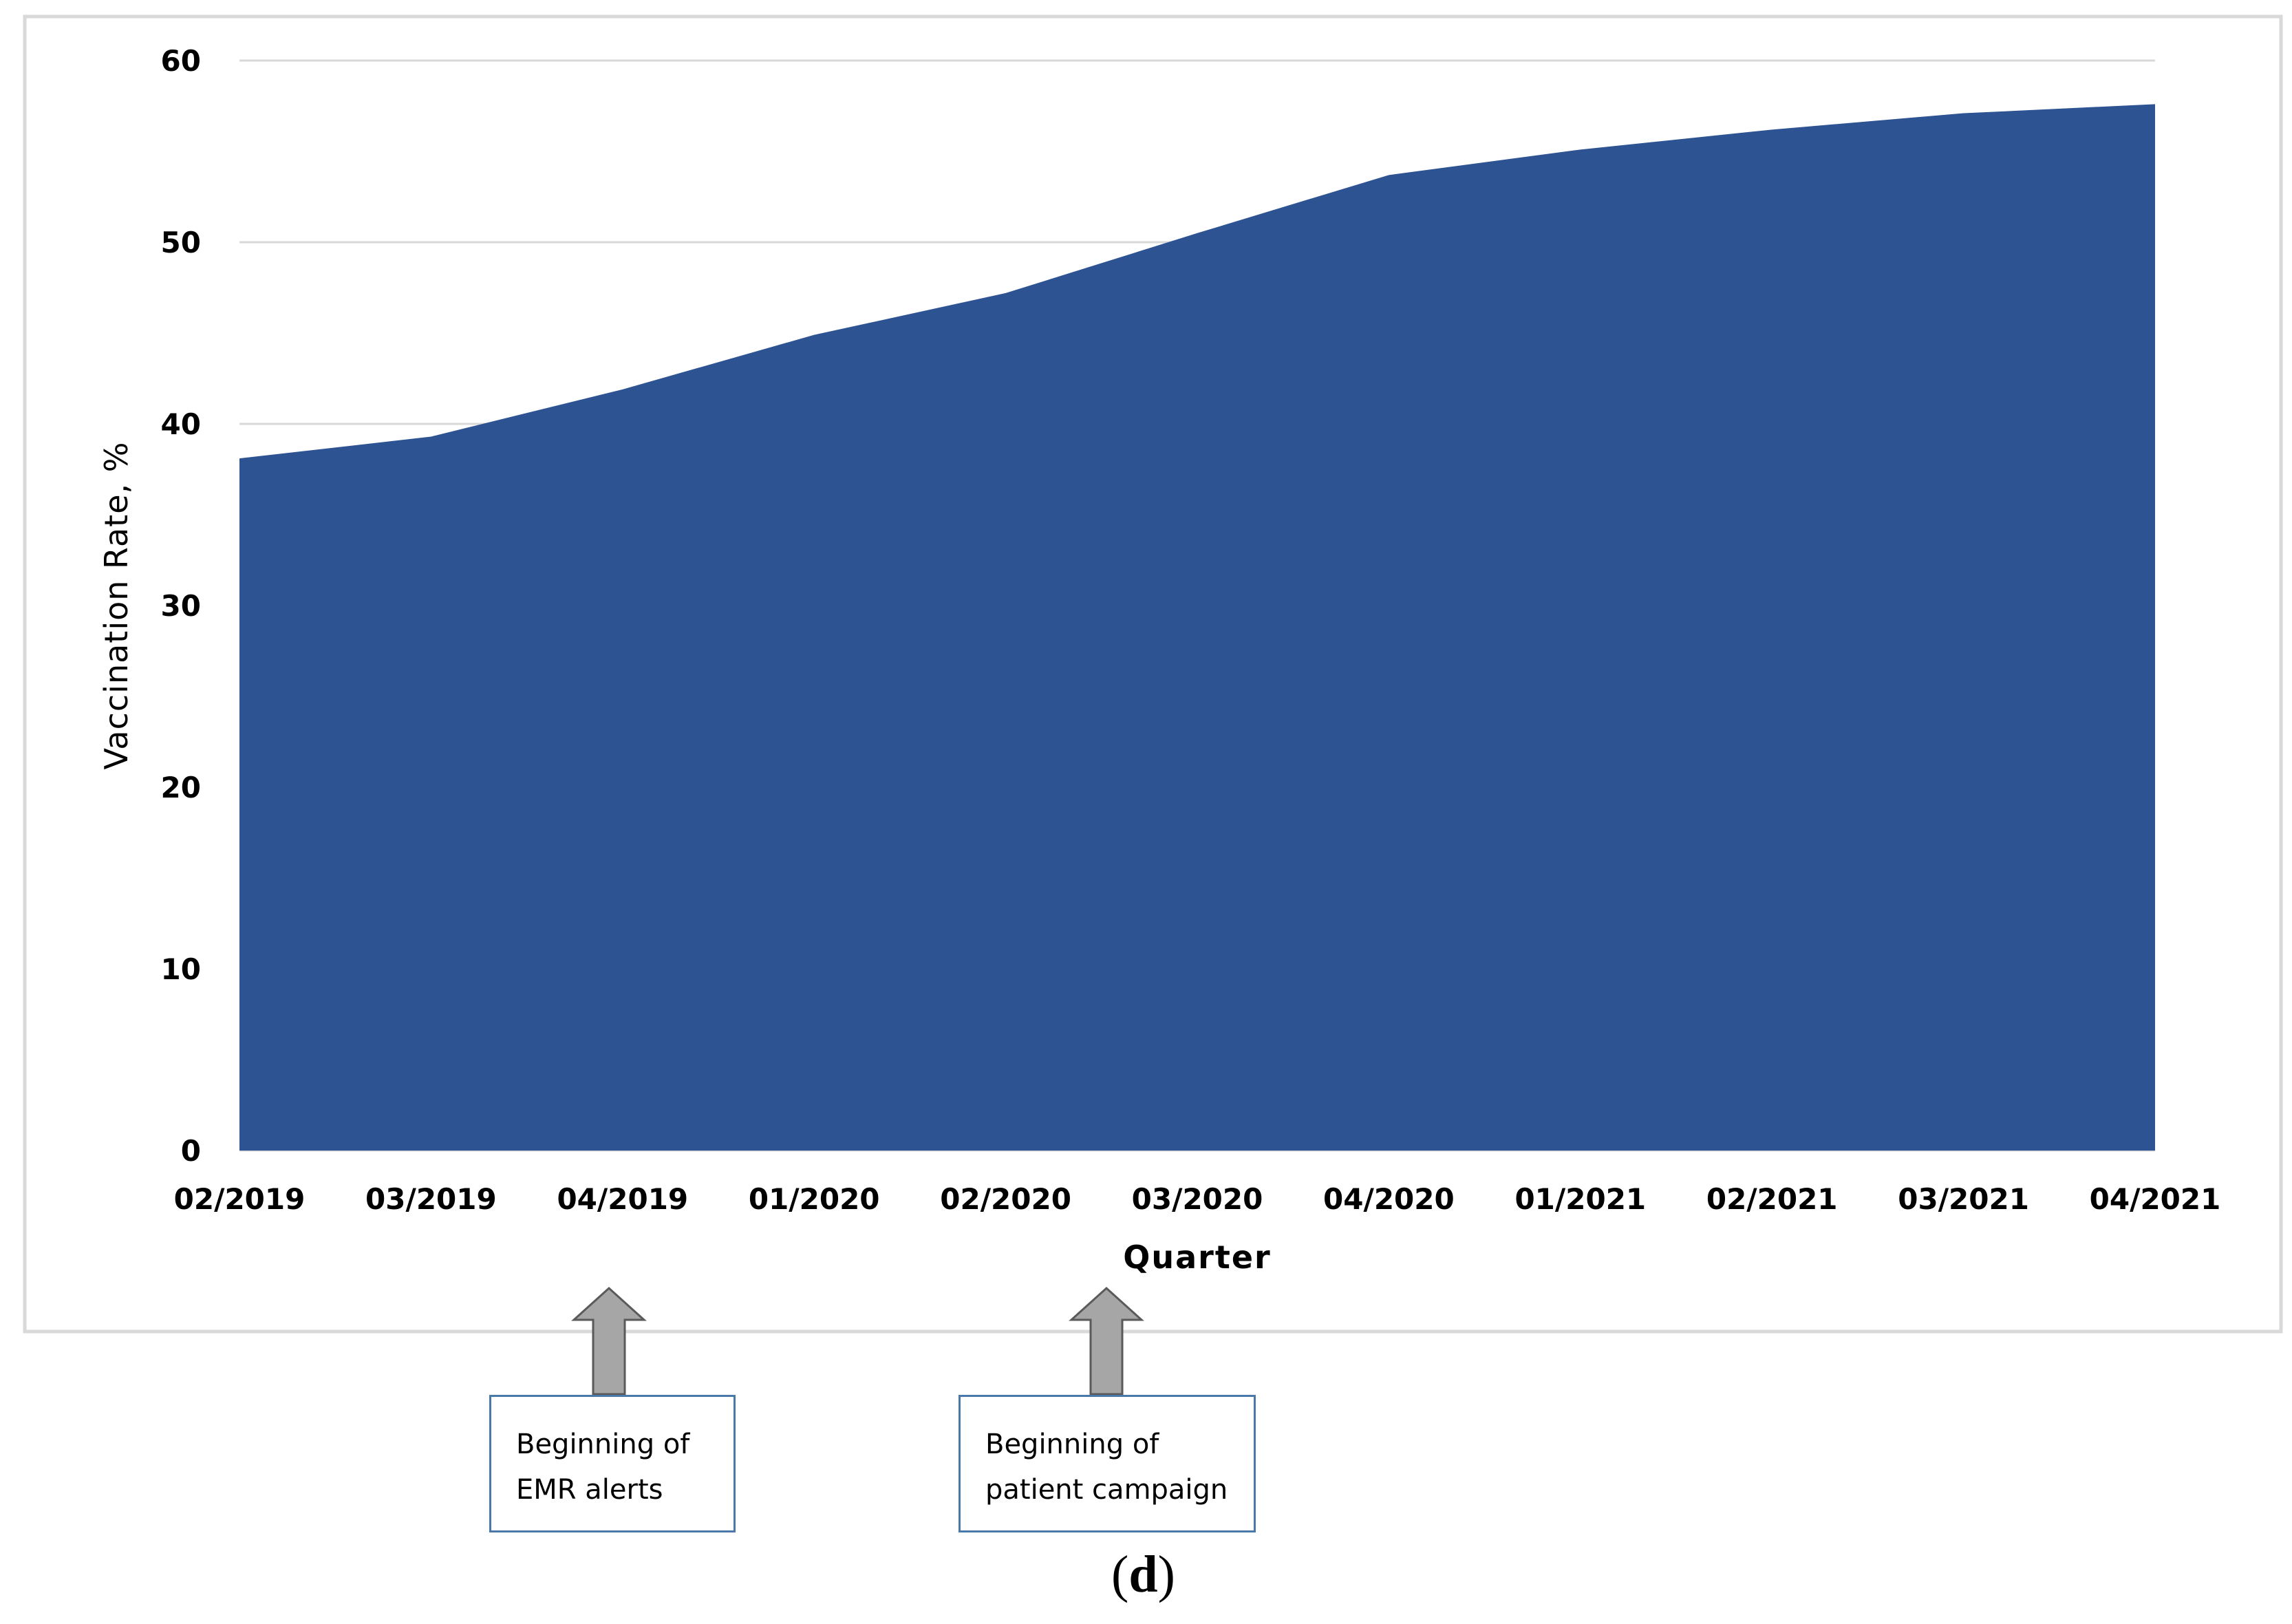 This screenshot has width=2292, height=1624. What do you see at coordinates (1197, 1257) in the screenshot?
I see `x-axis-title: Quarter` at bounding box center [1197, 1257].